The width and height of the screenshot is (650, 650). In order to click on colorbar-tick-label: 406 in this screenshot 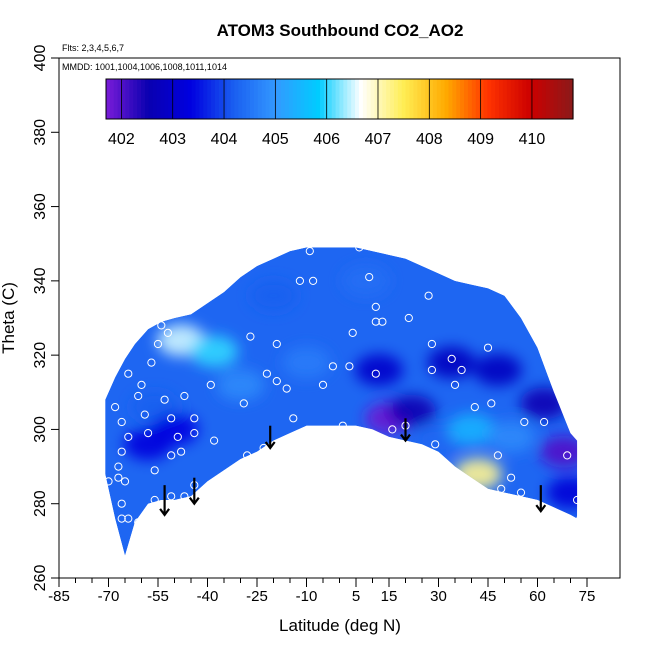, I will do `click(326, 139)`.